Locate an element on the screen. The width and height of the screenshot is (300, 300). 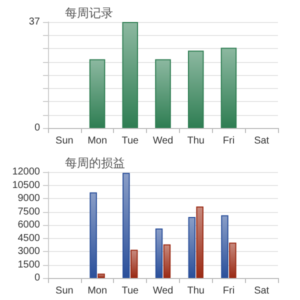
y-tick-label: 4500 is located at coordinates (29, 238).